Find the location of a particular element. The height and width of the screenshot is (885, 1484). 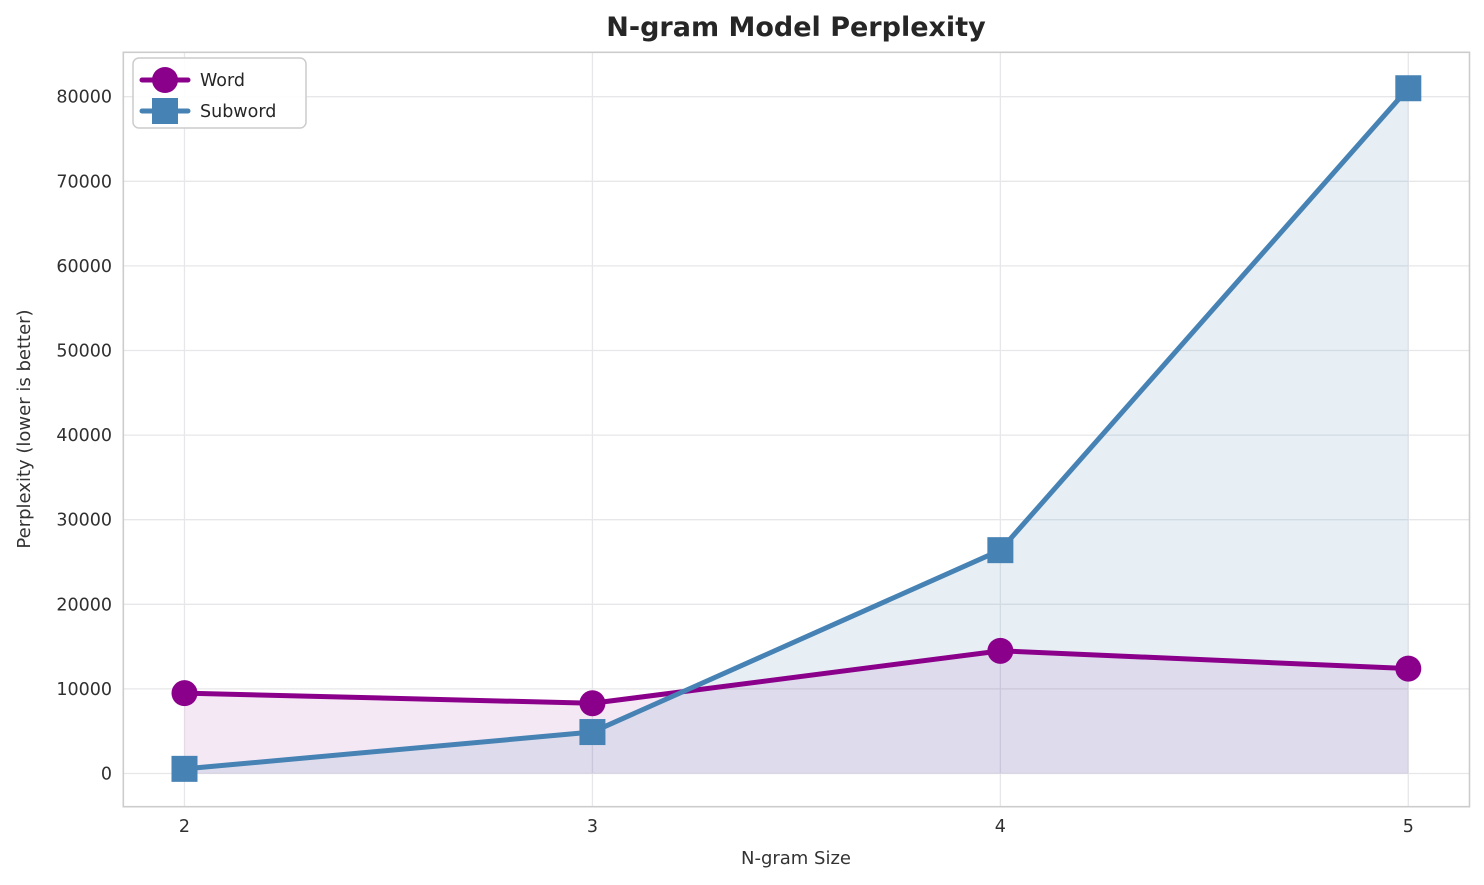

y-tick-label-50000: 50000 is located at coordinates (84, 352).